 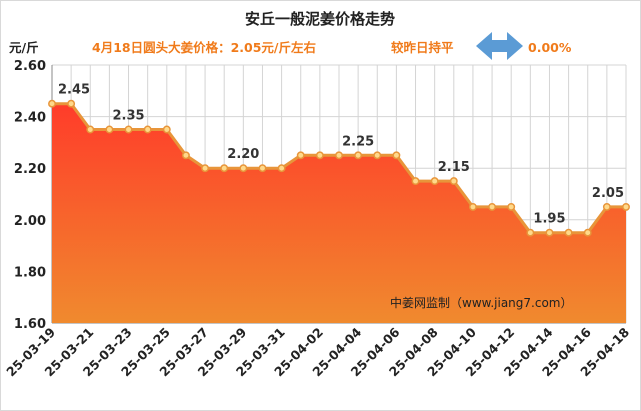 What do you see at coordinates (243, 154) in the screenshot?
I see `data-label: 2.20` at bounding box center [243, 154].